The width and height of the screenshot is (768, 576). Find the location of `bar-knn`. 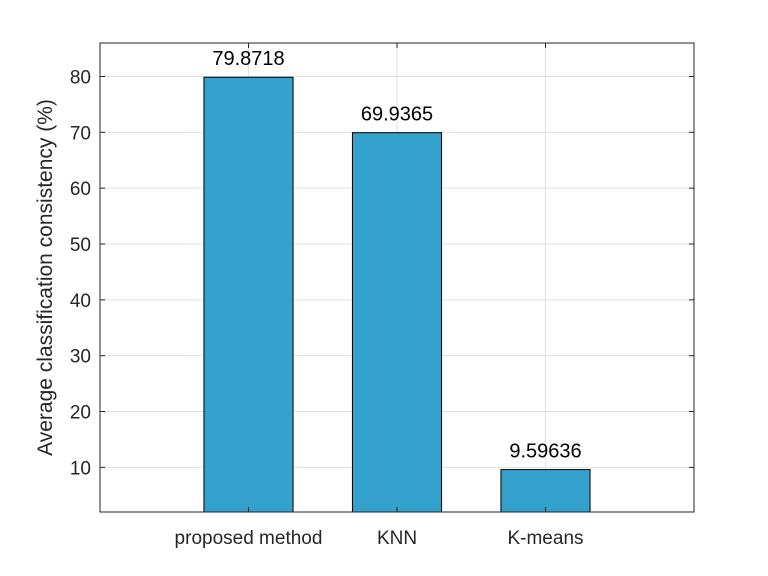

bar-knn is located at coordinates (397, 322).